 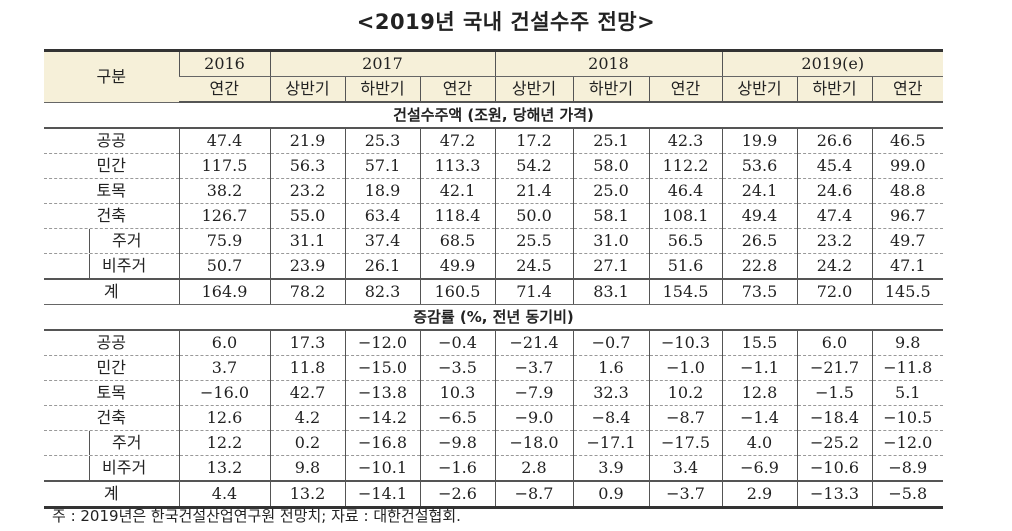 What do you see at coordinates (533, 266) in the screenshot?
I see `table-cell: 24.5` at bounding box center [533, 266].